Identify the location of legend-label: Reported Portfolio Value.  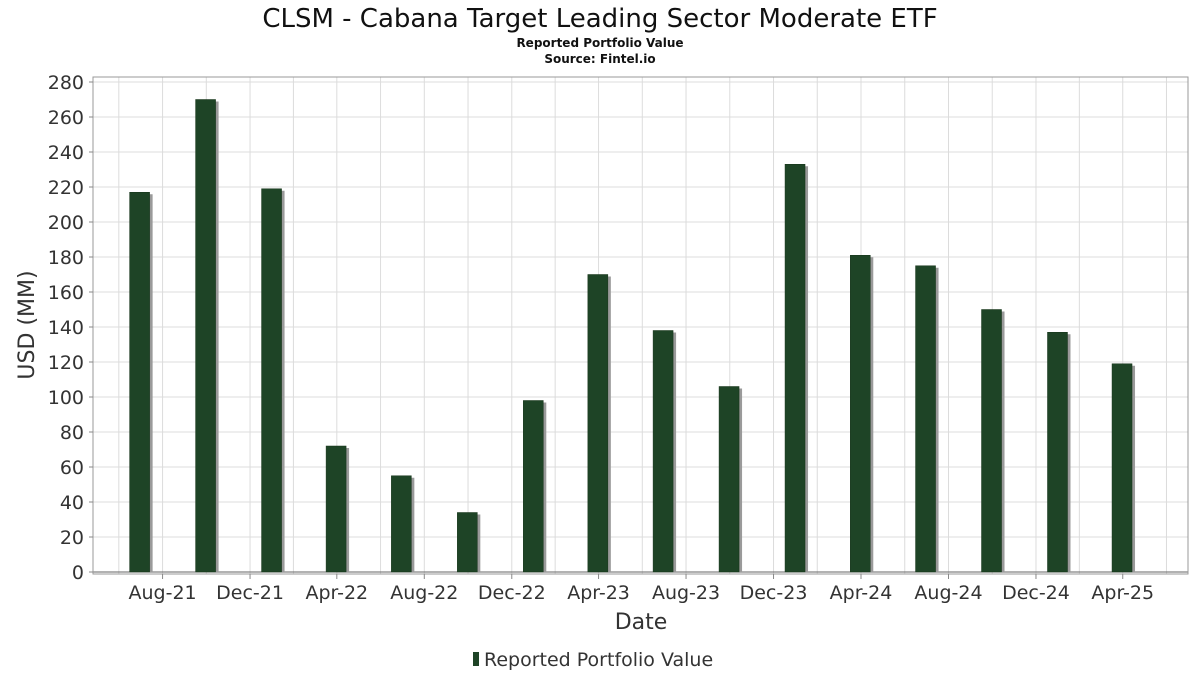
(598, 660).